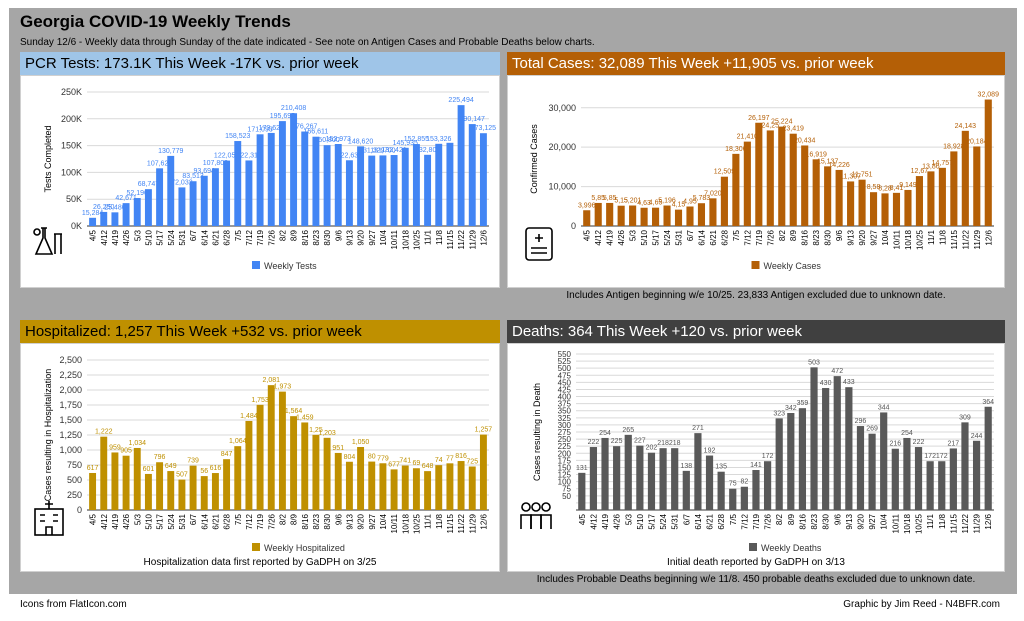  I want to click on x-tick-label: 11/8, so click(942, 521).